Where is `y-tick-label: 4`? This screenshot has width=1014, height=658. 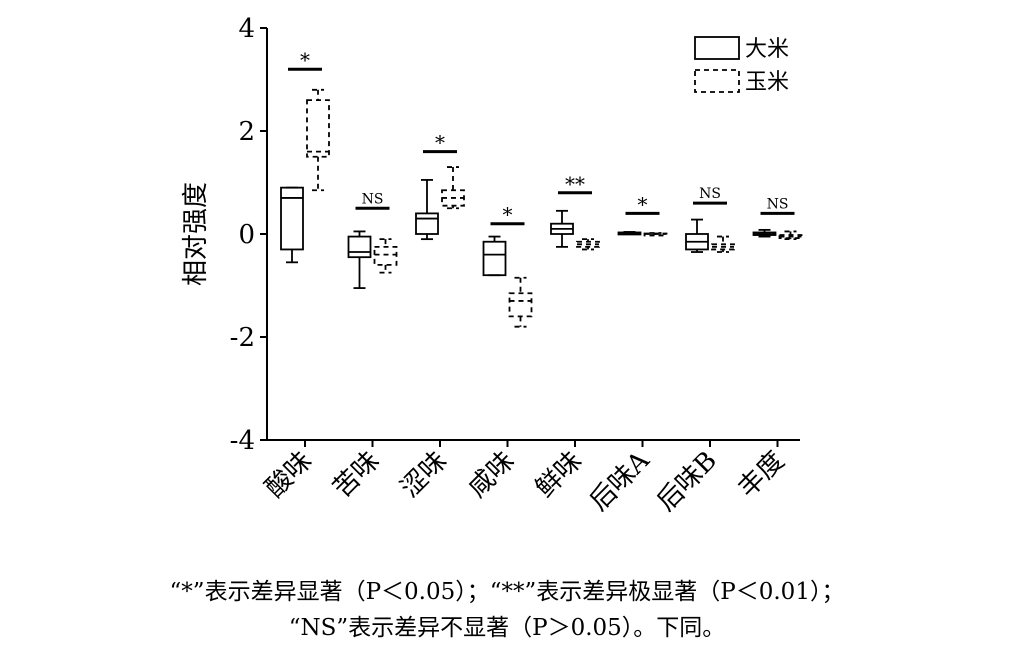
y-tick-label: 4 is located at coordinates (246, 29).